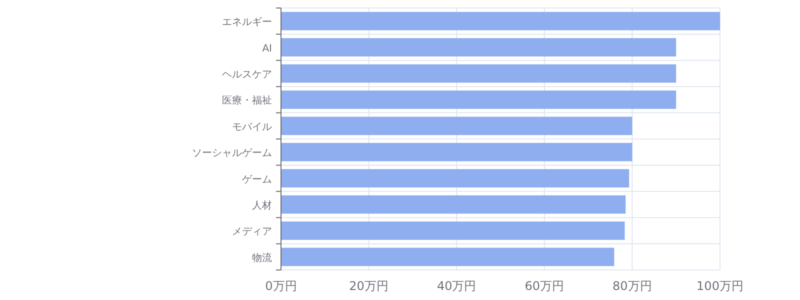  Describe the element at coordinates (247, 22) in the screenshot. I see `y-tick-label: エネルギー` at that location.